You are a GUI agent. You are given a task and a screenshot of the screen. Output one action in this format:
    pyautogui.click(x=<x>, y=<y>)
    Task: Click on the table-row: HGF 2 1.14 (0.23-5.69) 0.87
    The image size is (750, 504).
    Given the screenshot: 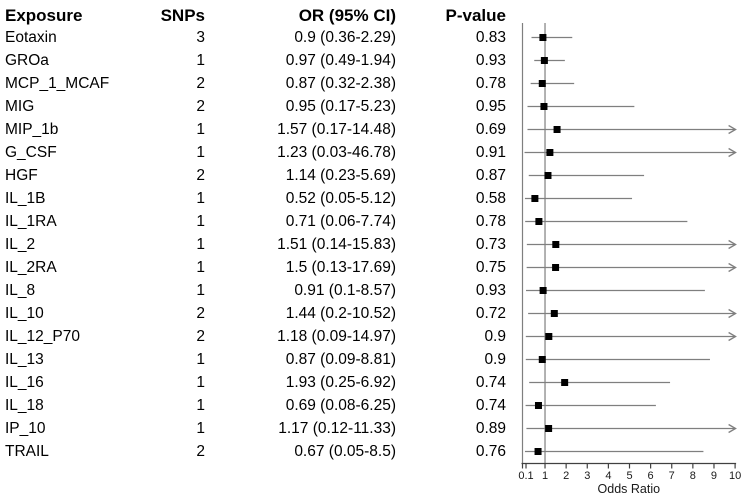 What is the action you would take?
    pyautogui.click(x=255, y=175)
    